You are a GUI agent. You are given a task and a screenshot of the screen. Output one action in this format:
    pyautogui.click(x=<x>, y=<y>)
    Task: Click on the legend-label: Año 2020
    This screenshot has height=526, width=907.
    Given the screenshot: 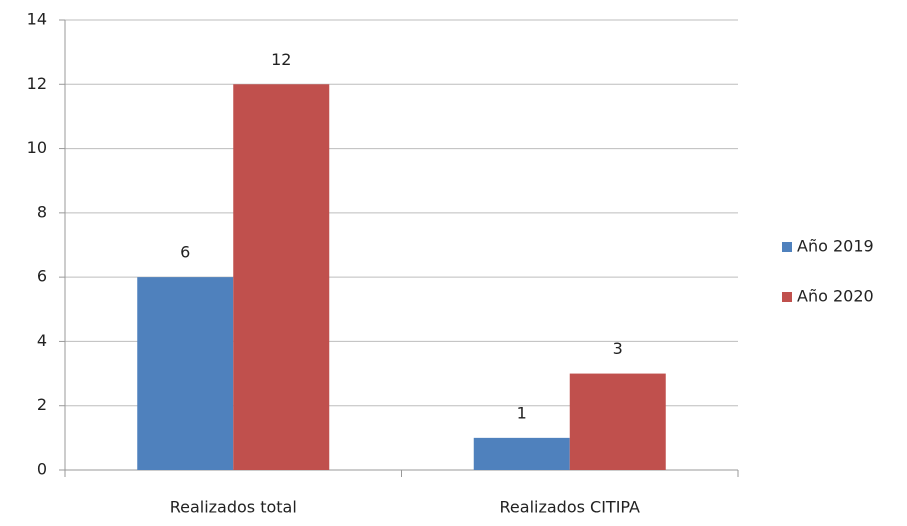 What is the action you would take?
    pyautogui.click(x=835, y=296)
    